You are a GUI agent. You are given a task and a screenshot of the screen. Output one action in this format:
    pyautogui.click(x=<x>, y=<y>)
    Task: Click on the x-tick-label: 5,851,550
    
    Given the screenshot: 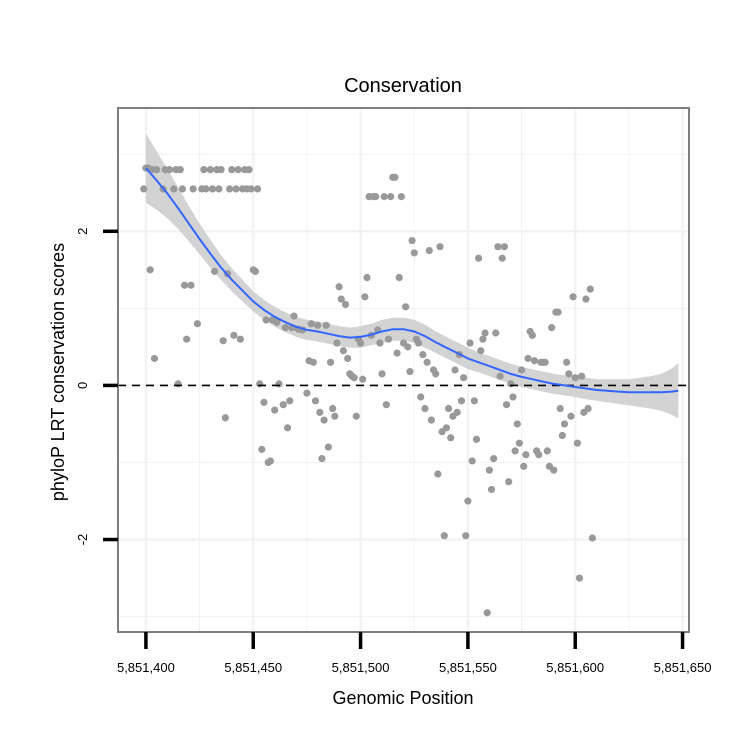 What is the action you would take?
    pyautogui.click(x=468, y=667)
    